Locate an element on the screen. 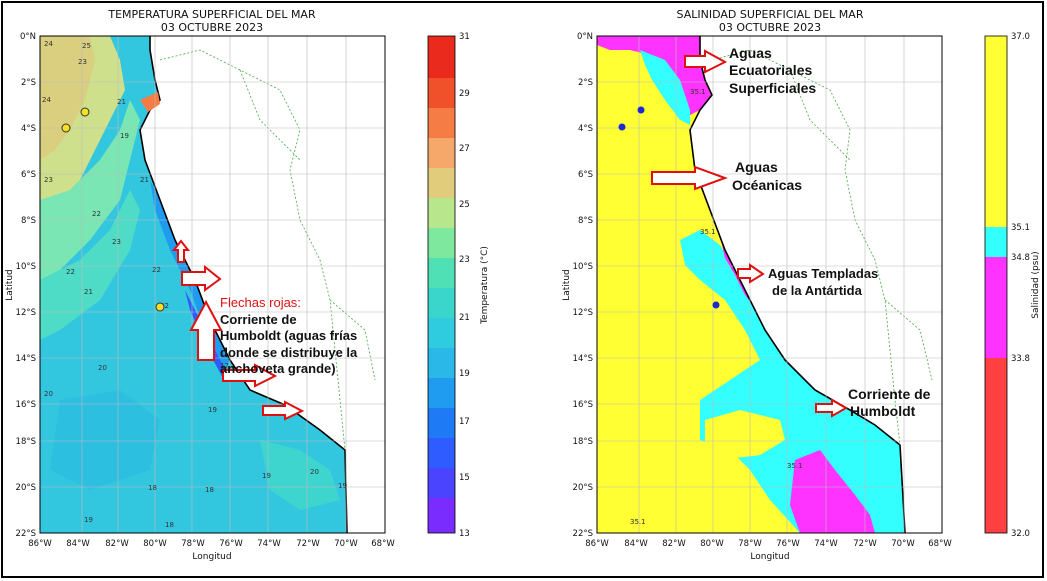  label-templadas: Aguas Templadas is located at coordinates (823, 273).